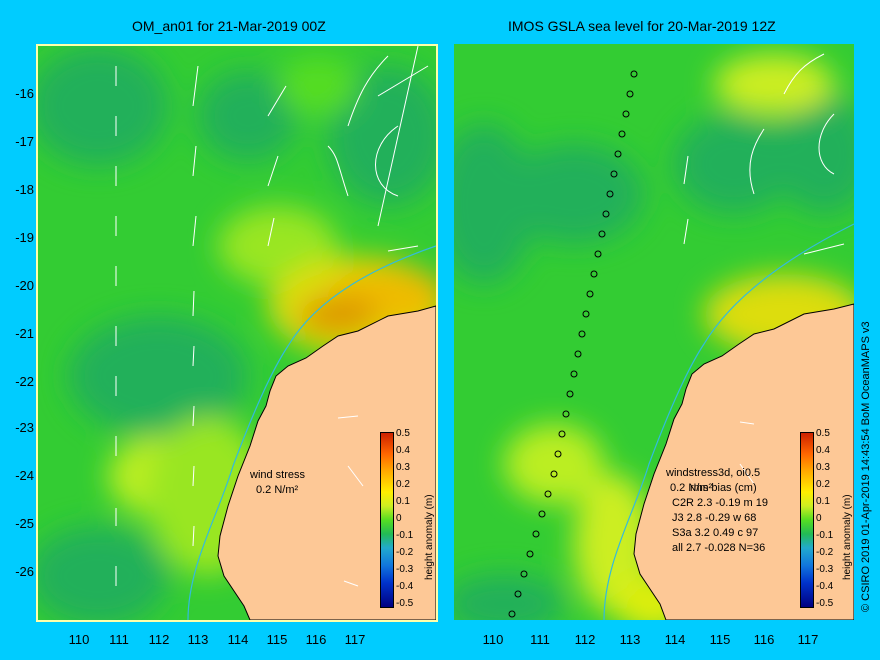  Describe the element at coordinates (723, 488) in the screenshot. I see `stats-line: rms bias (cm)` at that location.